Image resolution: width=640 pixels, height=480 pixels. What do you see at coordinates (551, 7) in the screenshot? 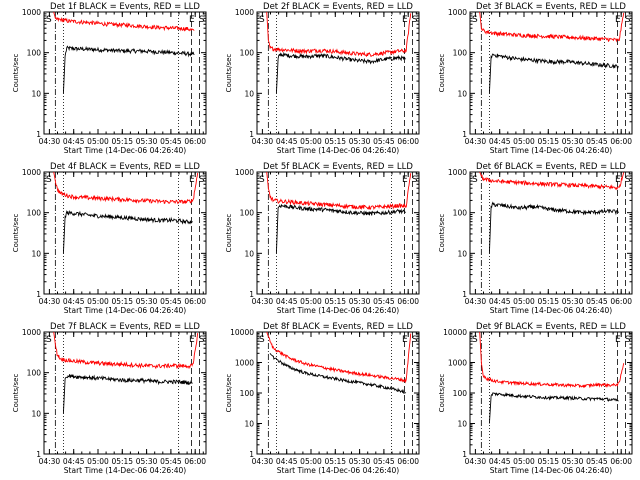
I see `panel-title: Det 3f BLACK = Events, RED = LLD` at bounding box center [551, 7].